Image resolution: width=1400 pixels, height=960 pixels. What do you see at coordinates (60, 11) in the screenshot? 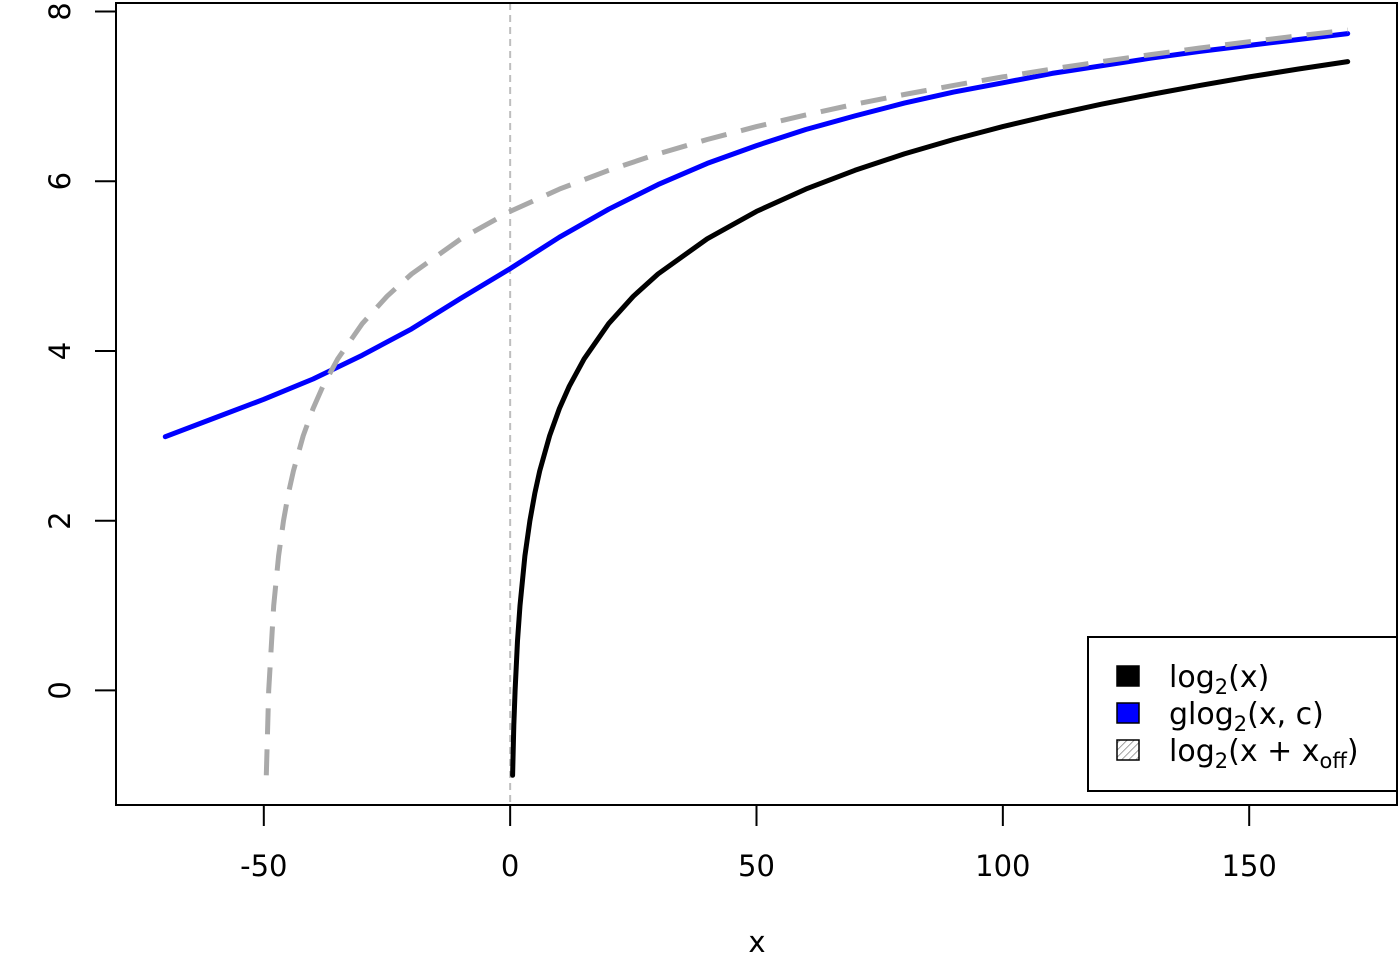
I see `y-tick-label: 8` at bounding box center [60, 11].